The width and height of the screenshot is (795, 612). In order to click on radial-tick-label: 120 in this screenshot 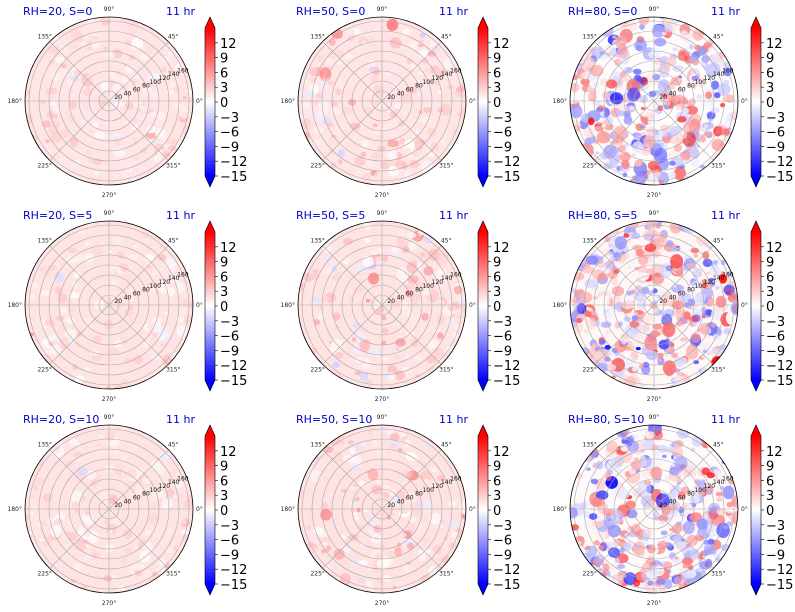, I will do `click(710, 78)`.